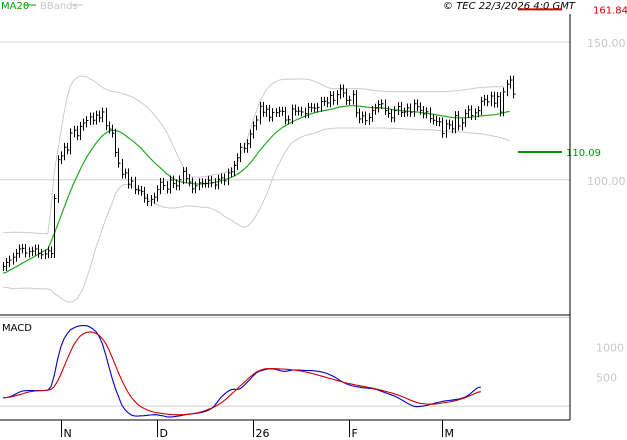 The height and width of the screenshot is (440, 627). I want to click on x-tick-label: M, so click(450, 433).